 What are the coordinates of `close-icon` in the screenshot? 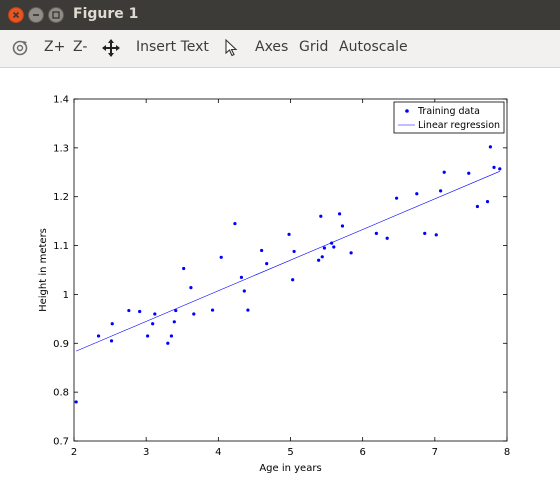 It's located at (16, 15).